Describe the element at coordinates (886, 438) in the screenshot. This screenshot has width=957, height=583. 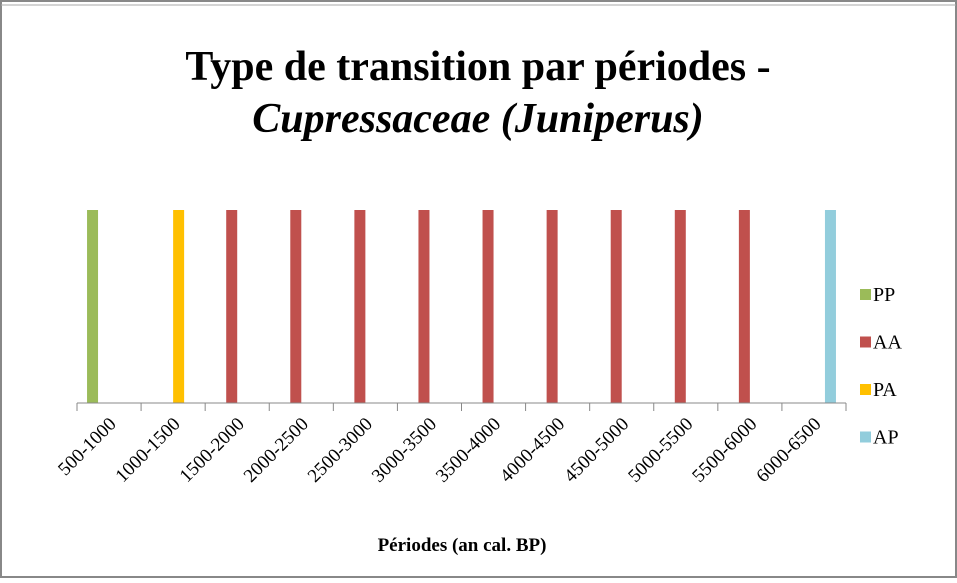
I see `legend-label: AP` at that location.